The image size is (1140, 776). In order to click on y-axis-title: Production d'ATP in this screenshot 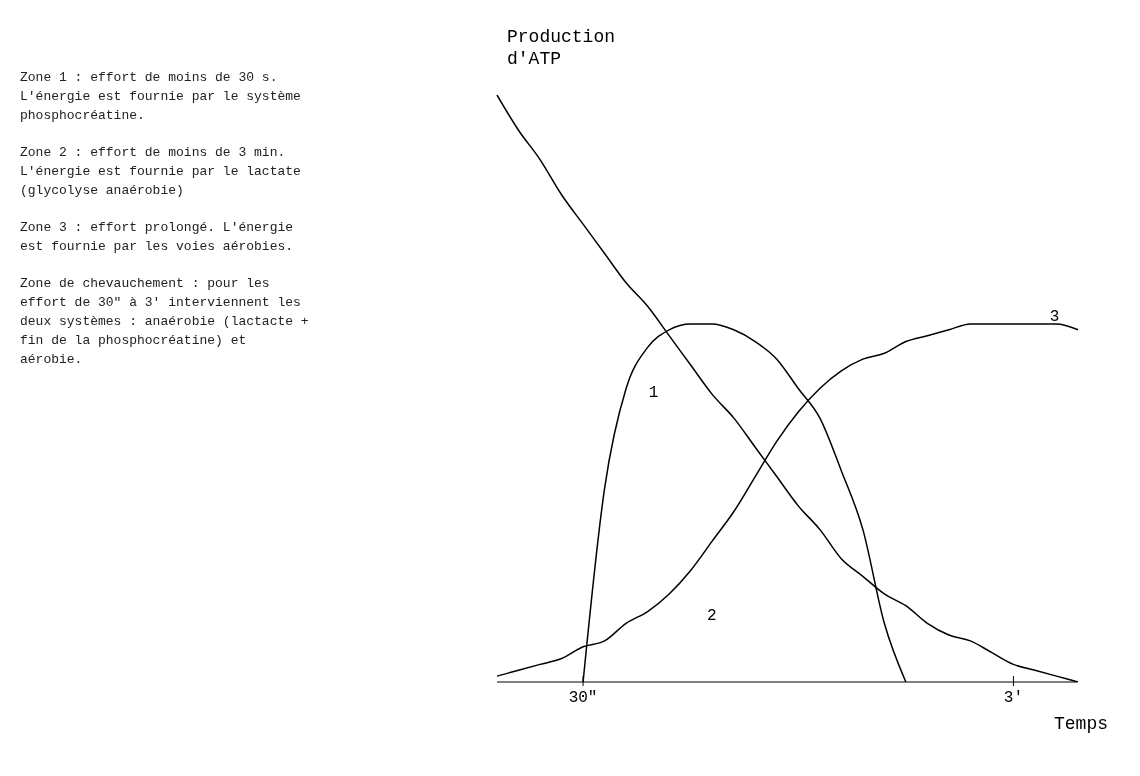, I will do `click(562, 48)`.